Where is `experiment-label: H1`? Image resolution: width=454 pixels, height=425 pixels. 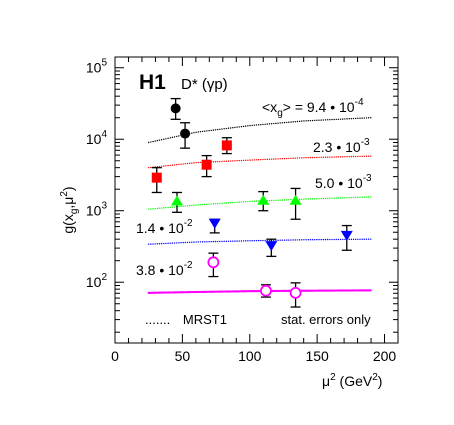
experiment-label: H1 is located at coordinates (152, 82).